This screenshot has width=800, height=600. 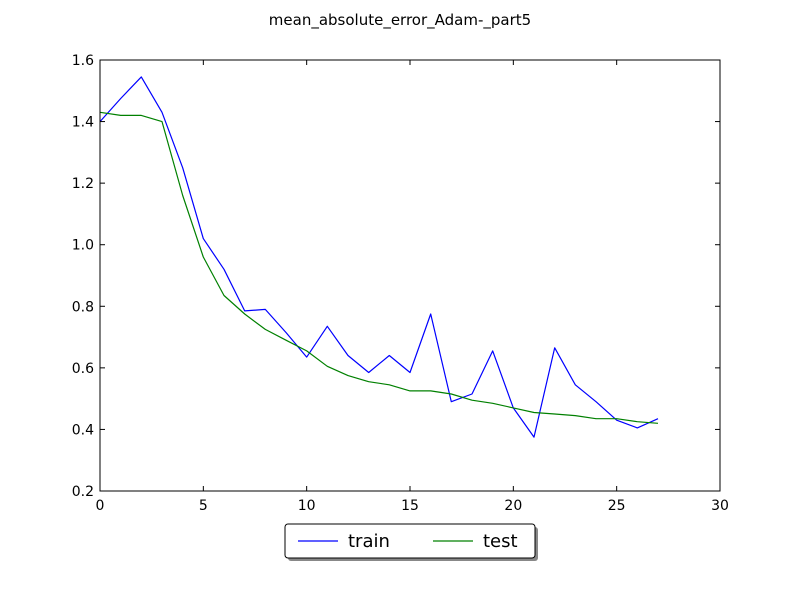 I want to click on x-tick-label: 10, so click(x=307, y=506).